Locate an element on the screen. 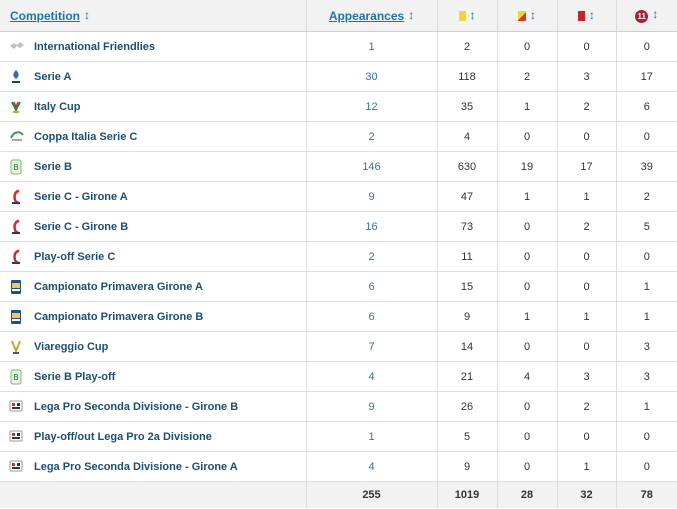  table-row: International Friendlies 1 2 0 0 0 is located at coordinates (338, 46).